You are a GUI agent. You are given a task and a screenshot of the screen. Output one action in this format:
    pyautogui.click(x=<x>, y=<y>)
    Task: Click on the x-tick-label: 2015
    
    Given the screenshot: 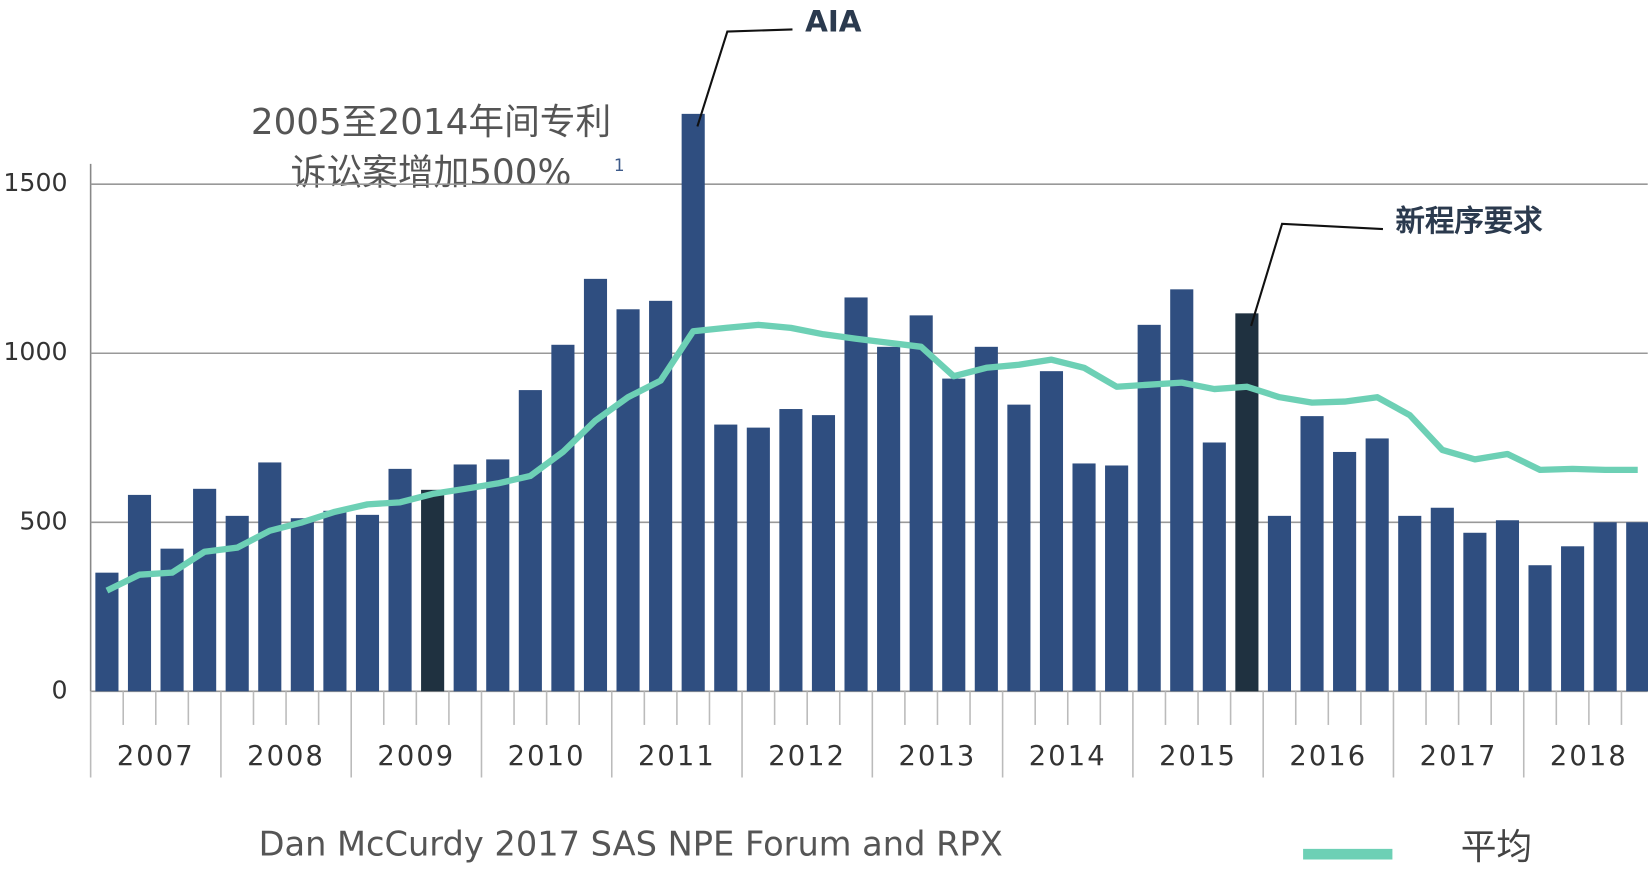 What is the action you would take?
    pyautogui.click(x=1198, y=756)
    